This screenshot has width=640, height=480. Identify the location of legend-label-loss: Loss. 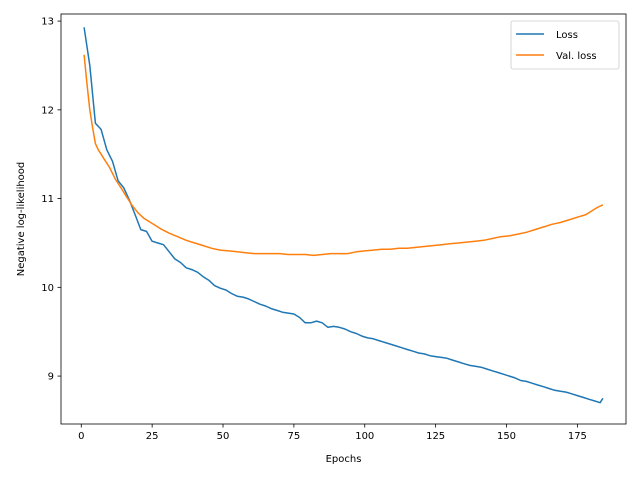
(567, 35).